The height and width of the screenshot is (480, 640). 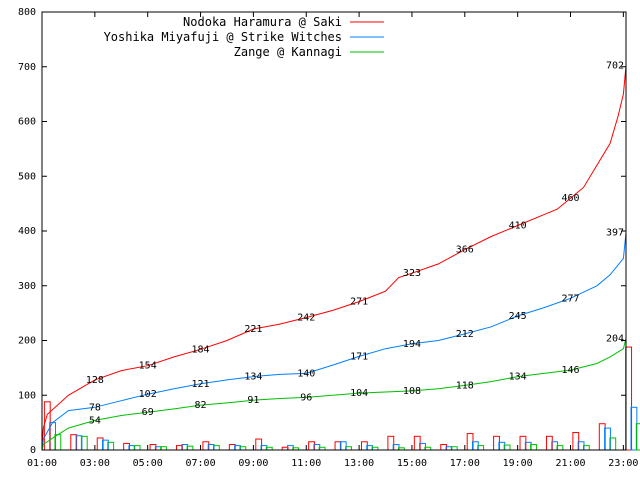 I want to click on data-label: 146, so click(x=570, y=370).